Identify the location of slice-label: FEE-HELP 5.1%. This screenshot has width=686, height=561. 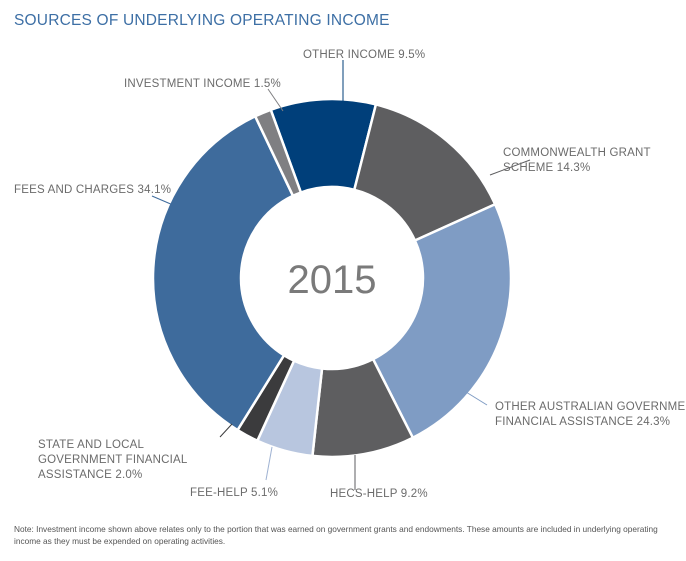
(234, 493).